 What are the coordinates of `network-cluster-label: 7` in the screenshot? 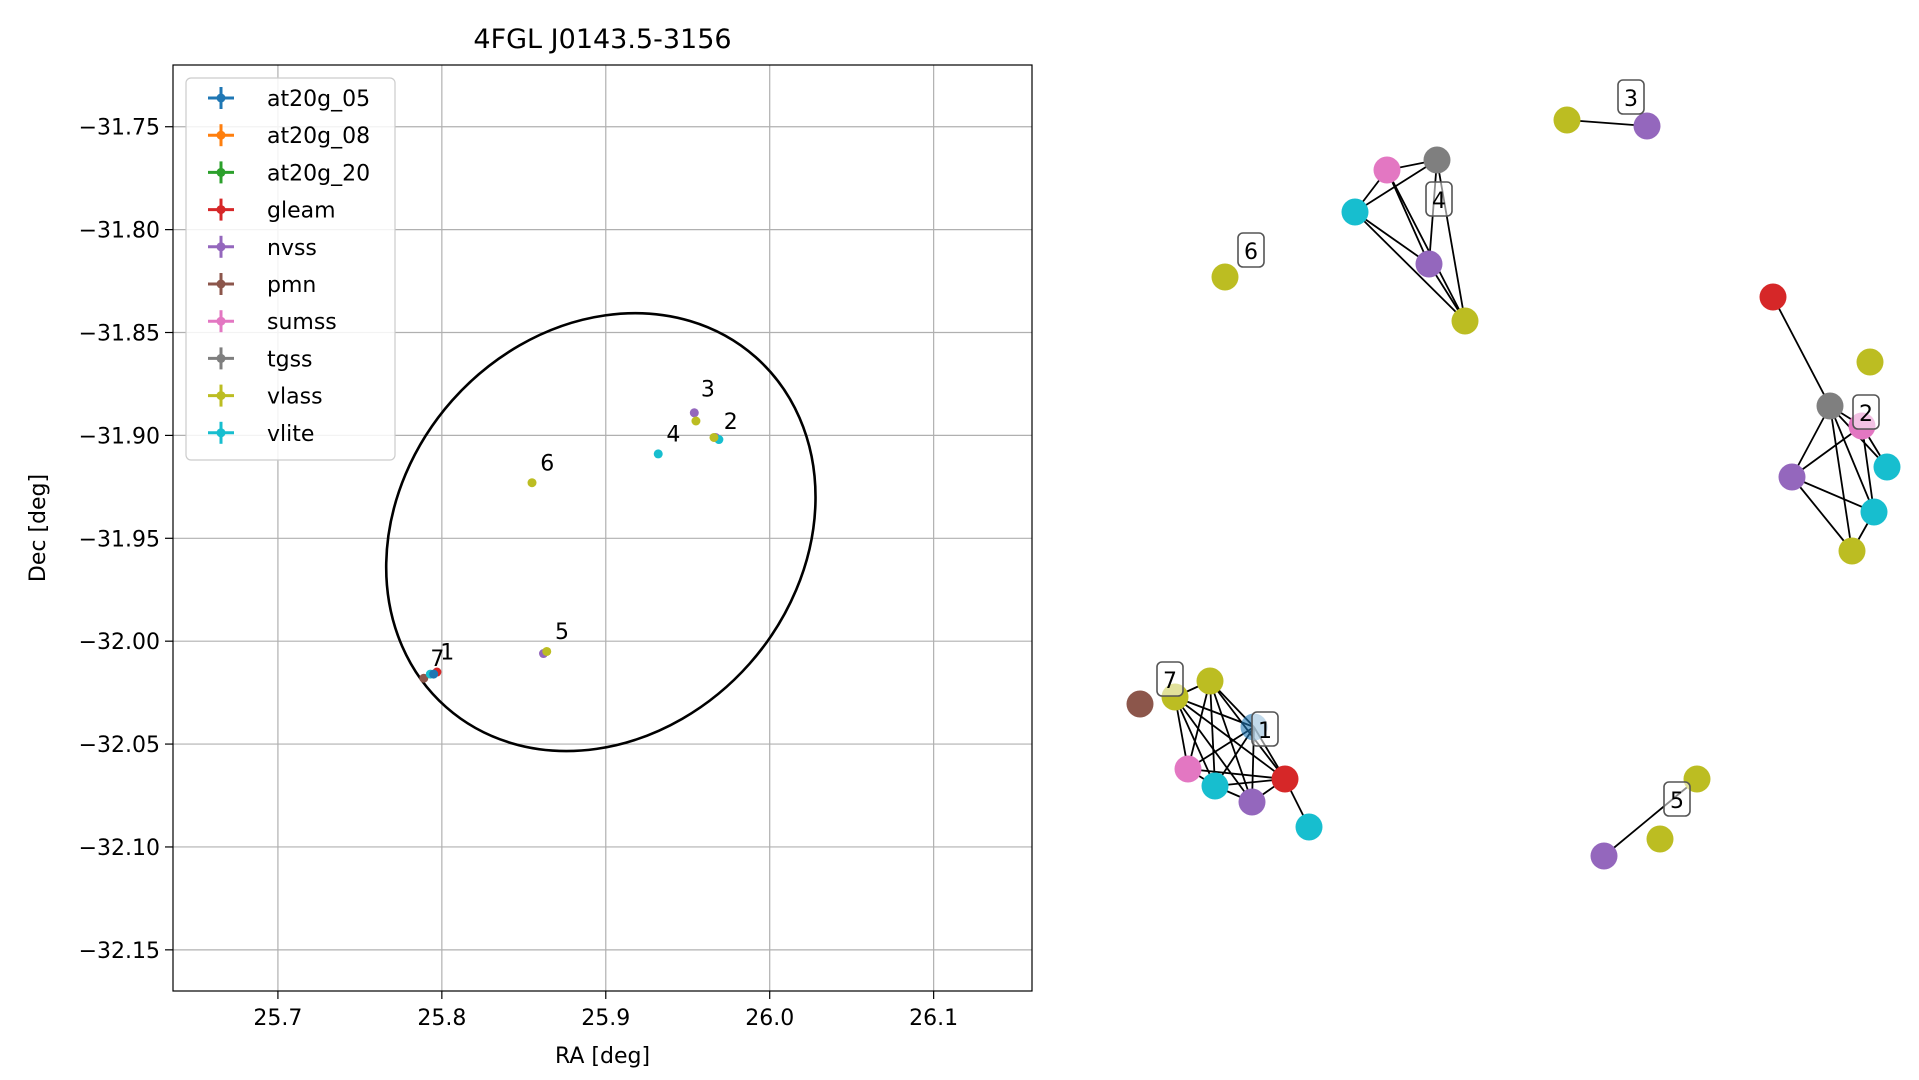 It's located at (1170, 679).